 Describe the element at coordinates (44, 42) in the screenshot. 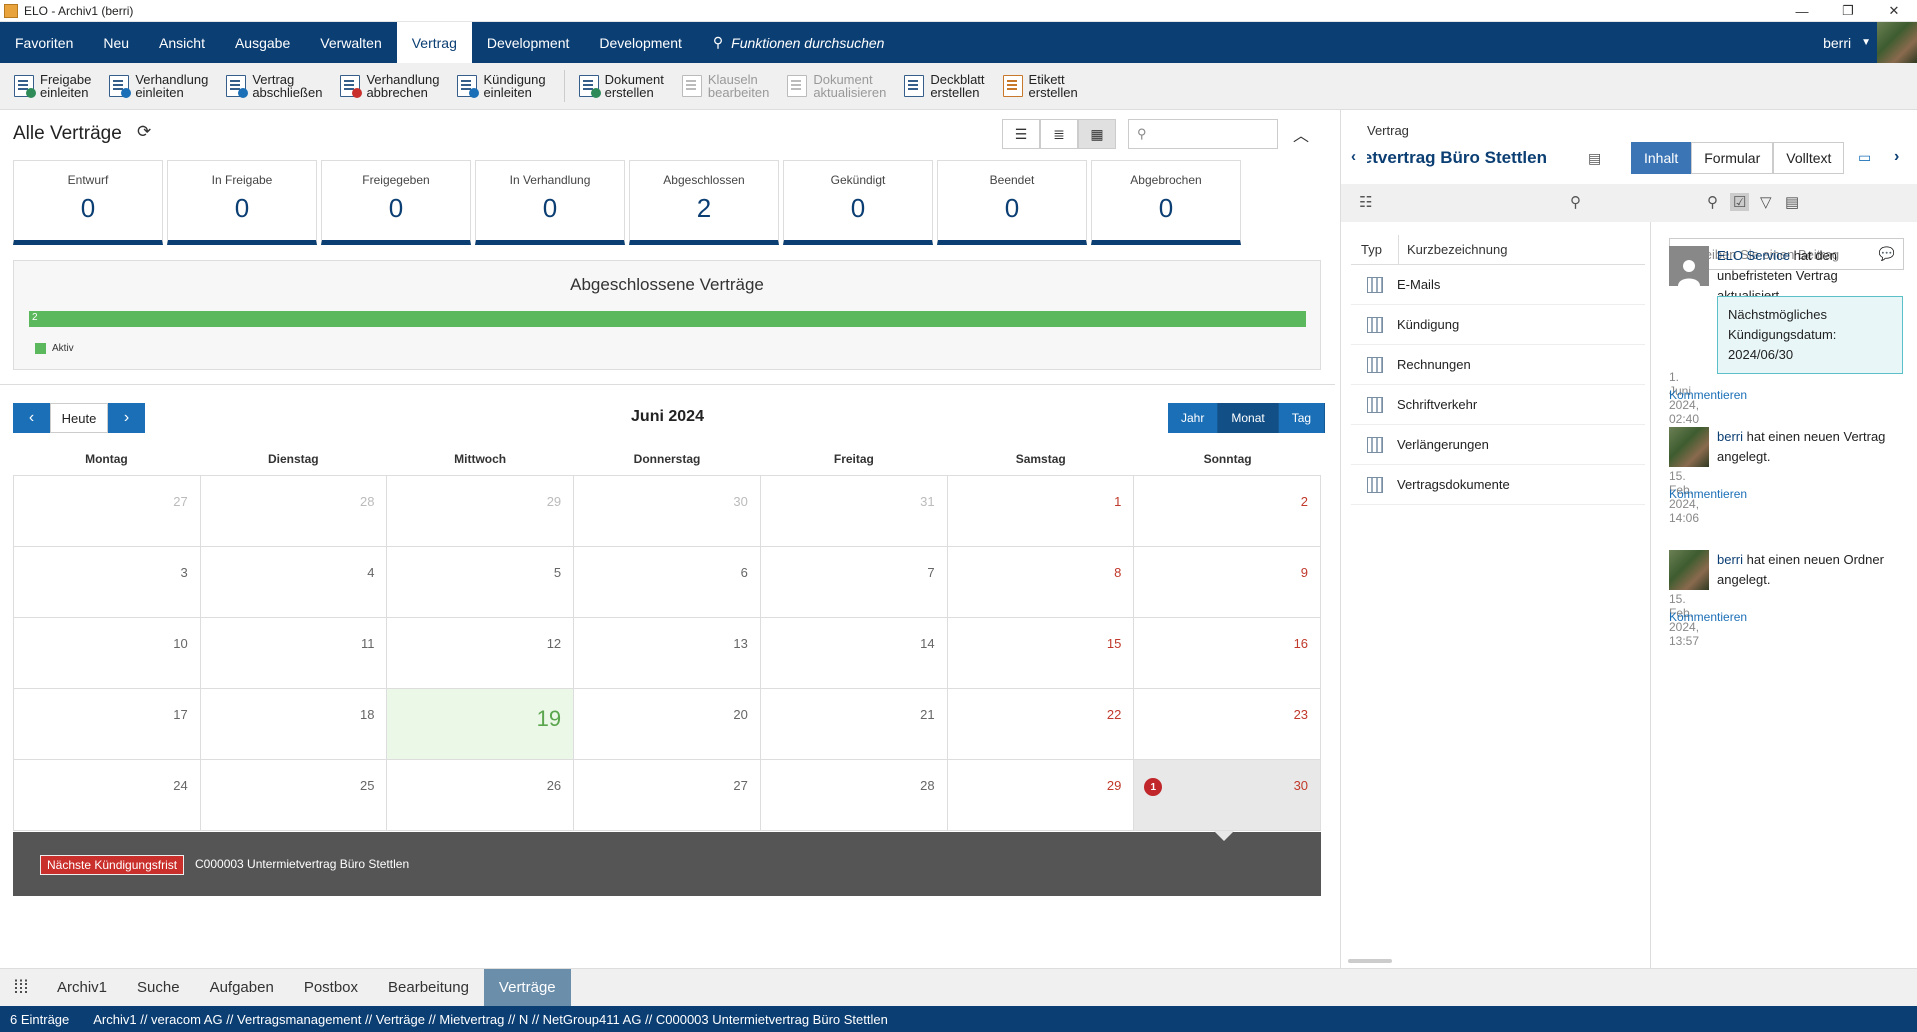

I see `menu-favoriten: Favoriten` at that location.